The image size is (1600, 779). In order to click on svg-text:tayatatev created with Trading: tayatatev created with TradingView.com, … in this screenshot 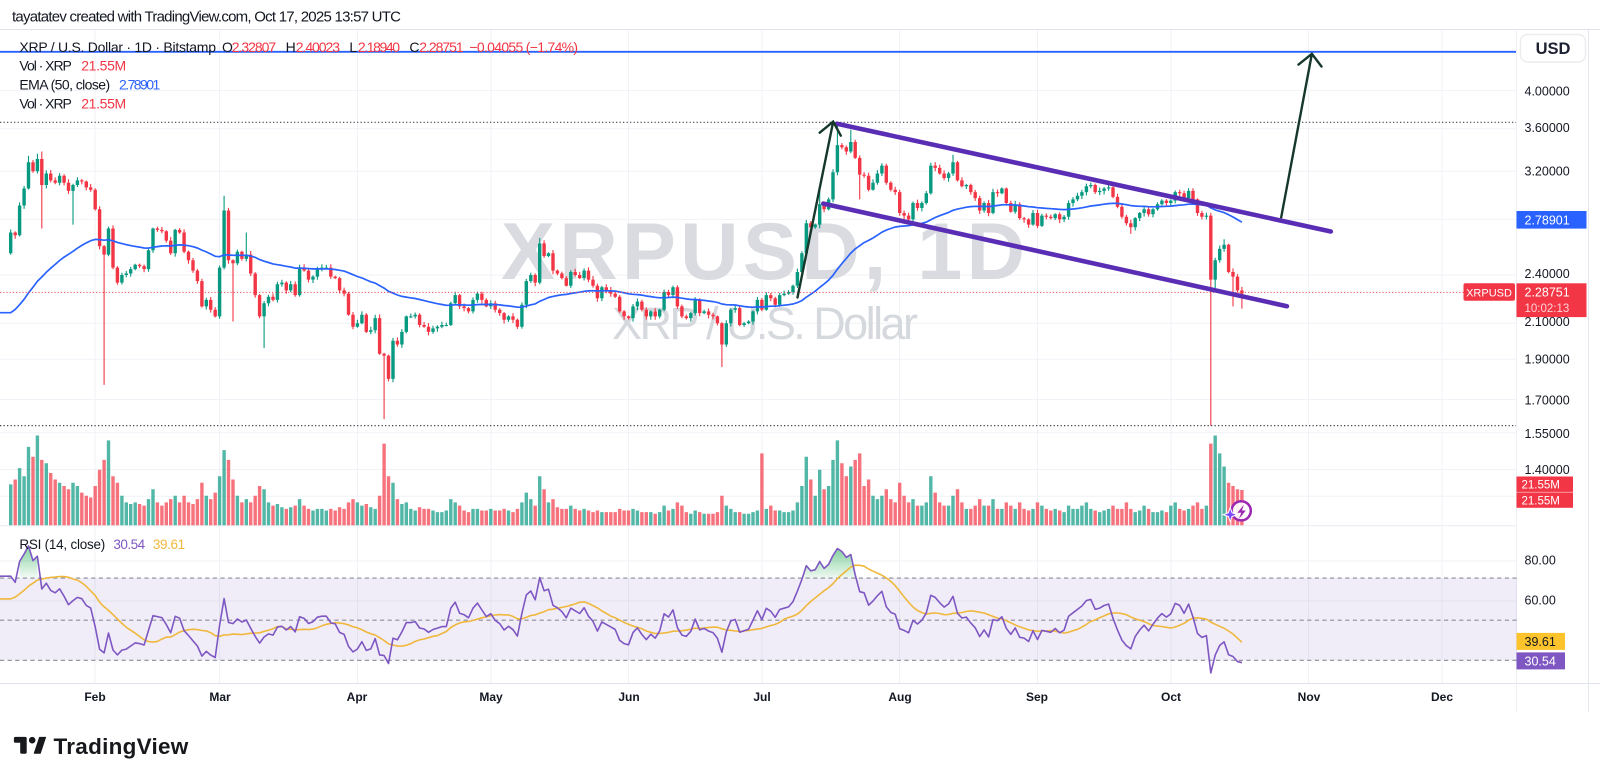, I will do `click(206, 17)`.